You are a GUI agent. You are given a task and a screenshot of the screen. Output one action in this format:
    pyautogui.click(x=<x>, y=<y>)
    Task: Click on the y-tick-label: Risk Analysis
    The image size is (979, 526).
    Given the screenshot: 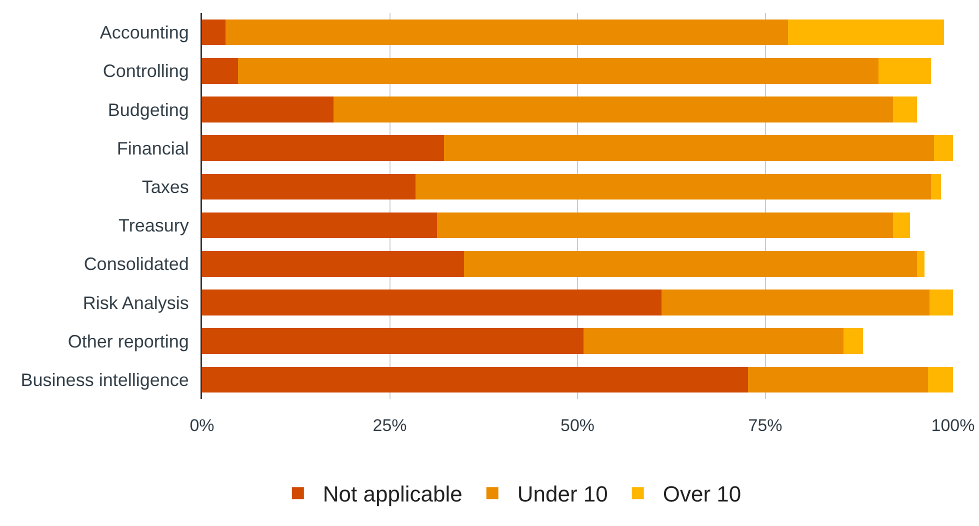 What is the action you would take?
    pyautogui.click(x=135, y=302)
    